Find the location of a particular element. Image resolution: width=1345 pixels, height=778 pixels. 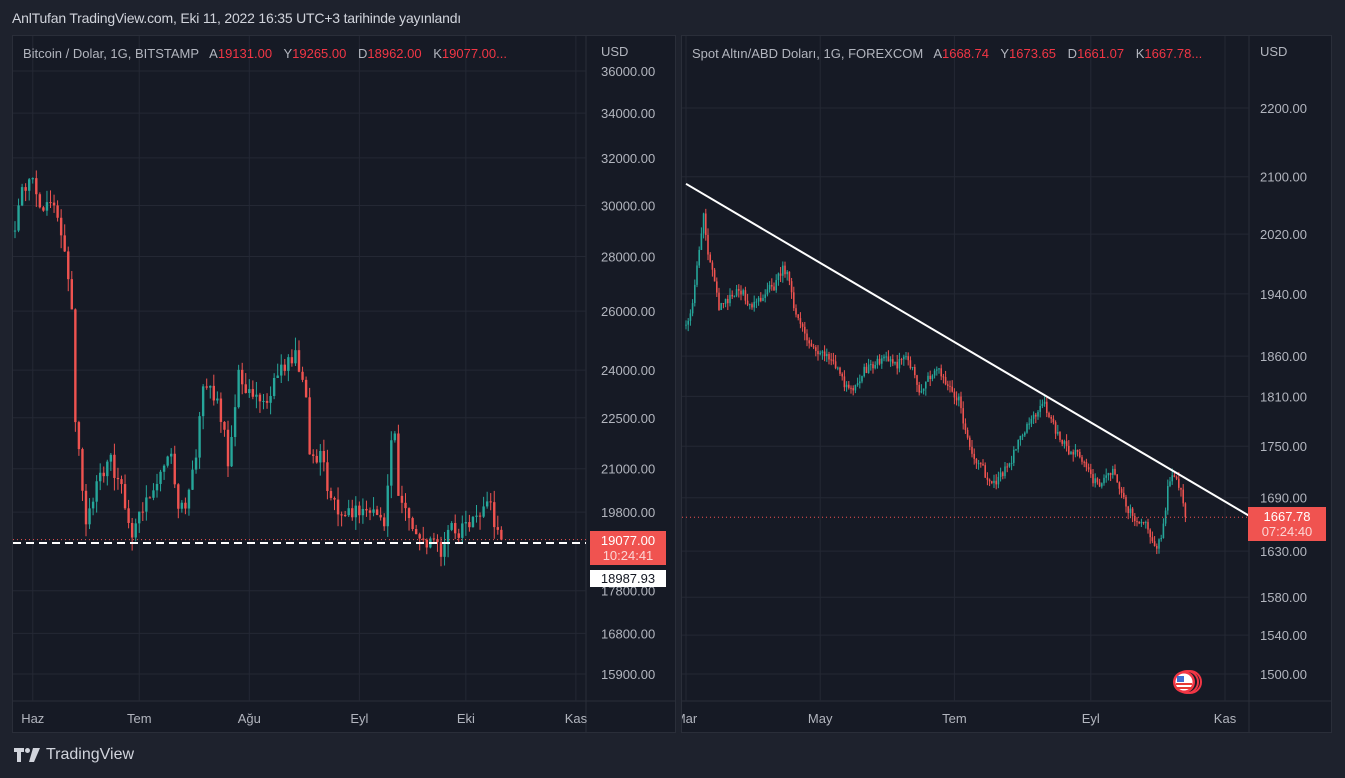

tradingview-logo: TradingView is located at coordinates (74, 755).